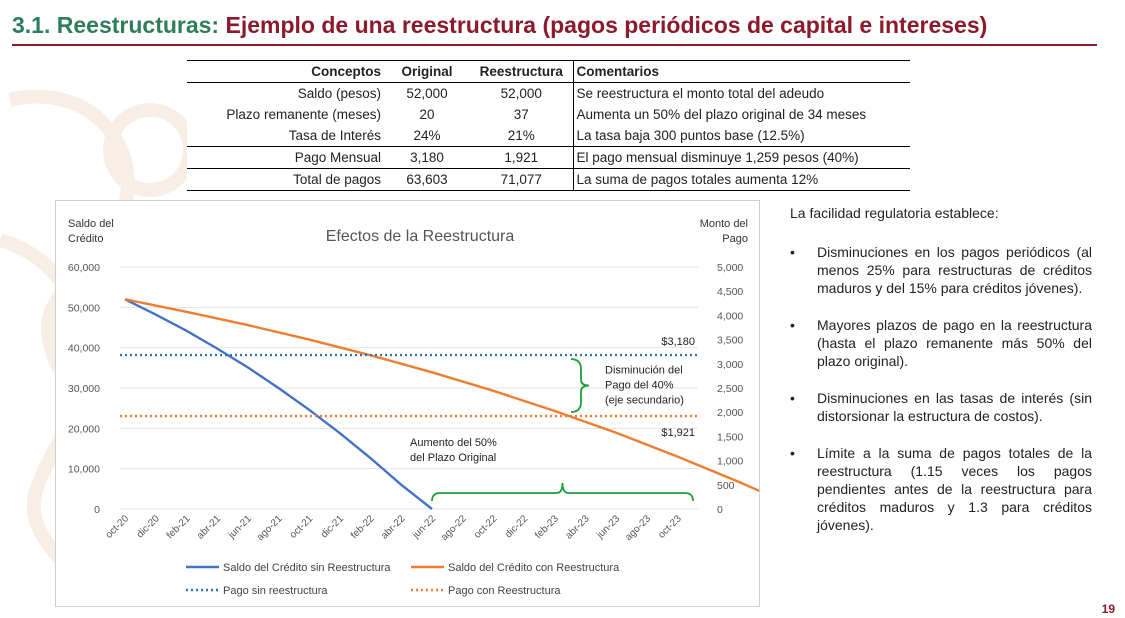 Image resolution: width=1125 pixels, height=618 pixels. I want to click on x-tick-label: jun-21, so click(240, 527).